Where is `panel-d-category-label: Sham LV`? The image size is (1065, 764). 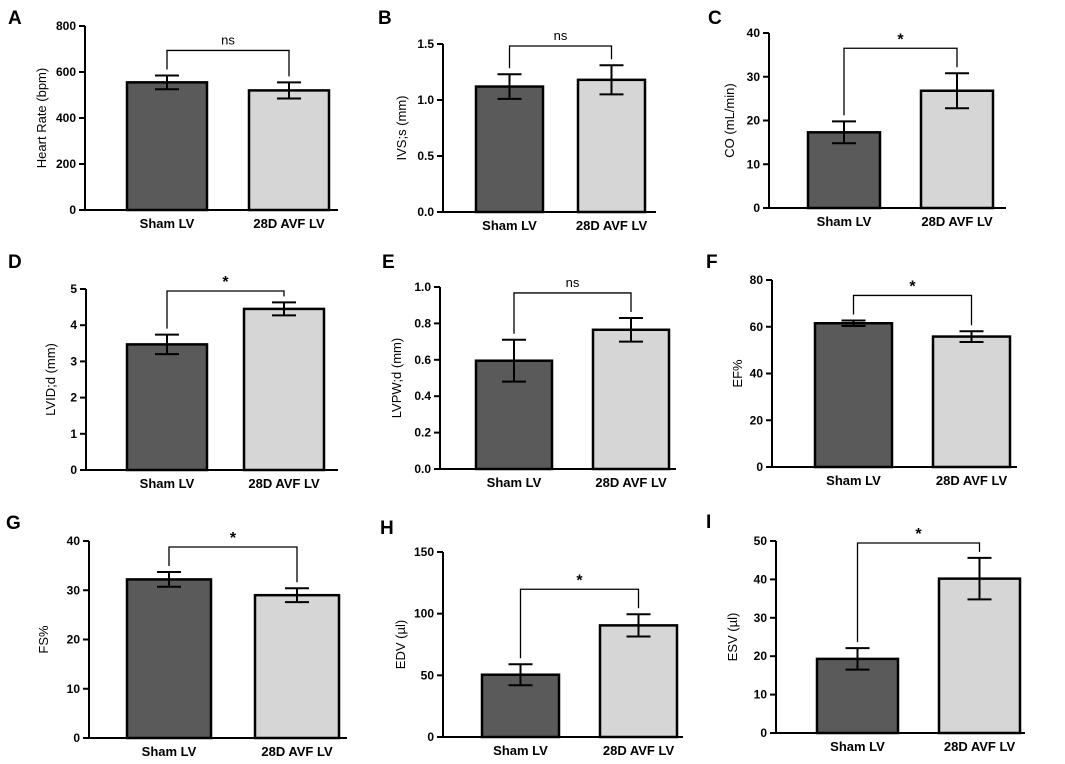
panel-d-category-label: Sham LV is located at coordinates (167, 483).